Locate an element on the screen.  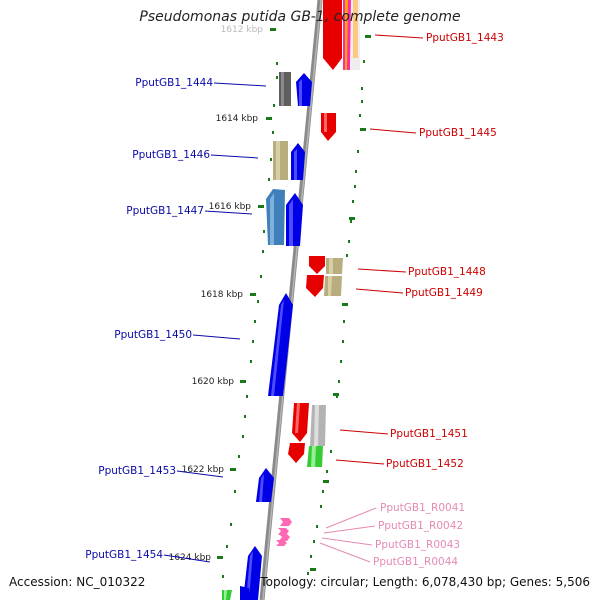
kbp-label: 1624 kbp is located at coordinates (190, 558).